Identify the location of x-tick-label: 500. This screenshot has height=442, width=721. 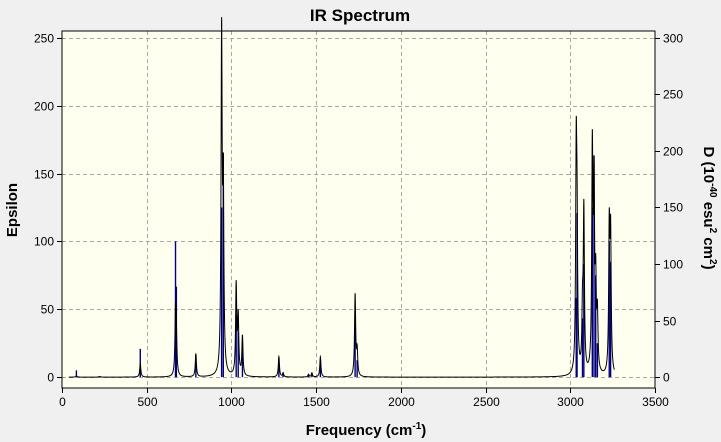
(147, 402).